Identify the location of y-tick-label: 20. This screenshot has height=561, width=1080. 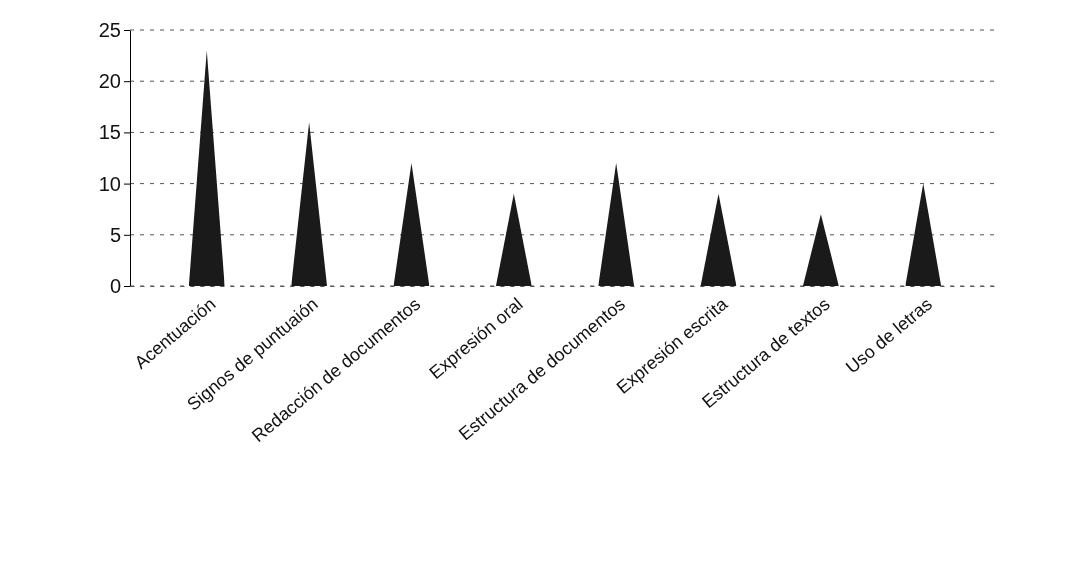
(109, 81).